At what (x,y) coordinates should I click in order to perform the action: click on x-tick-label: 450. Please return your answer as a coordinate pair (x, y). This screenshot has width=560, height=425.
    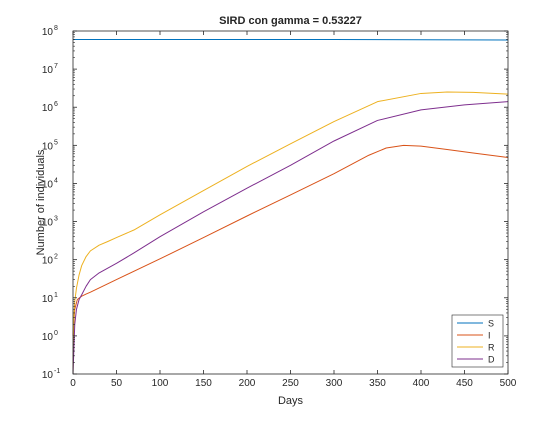
    Looking at the image, I should click on (464, 383).